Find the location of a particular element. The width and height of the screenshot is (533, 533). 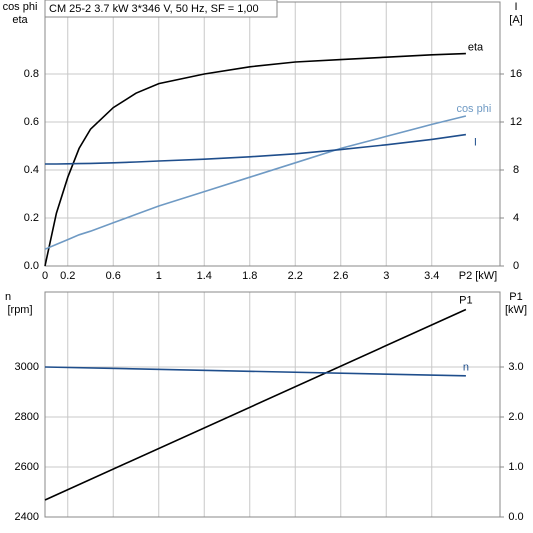

y2-axis-label: [A] is located at coordinates (515, 20).